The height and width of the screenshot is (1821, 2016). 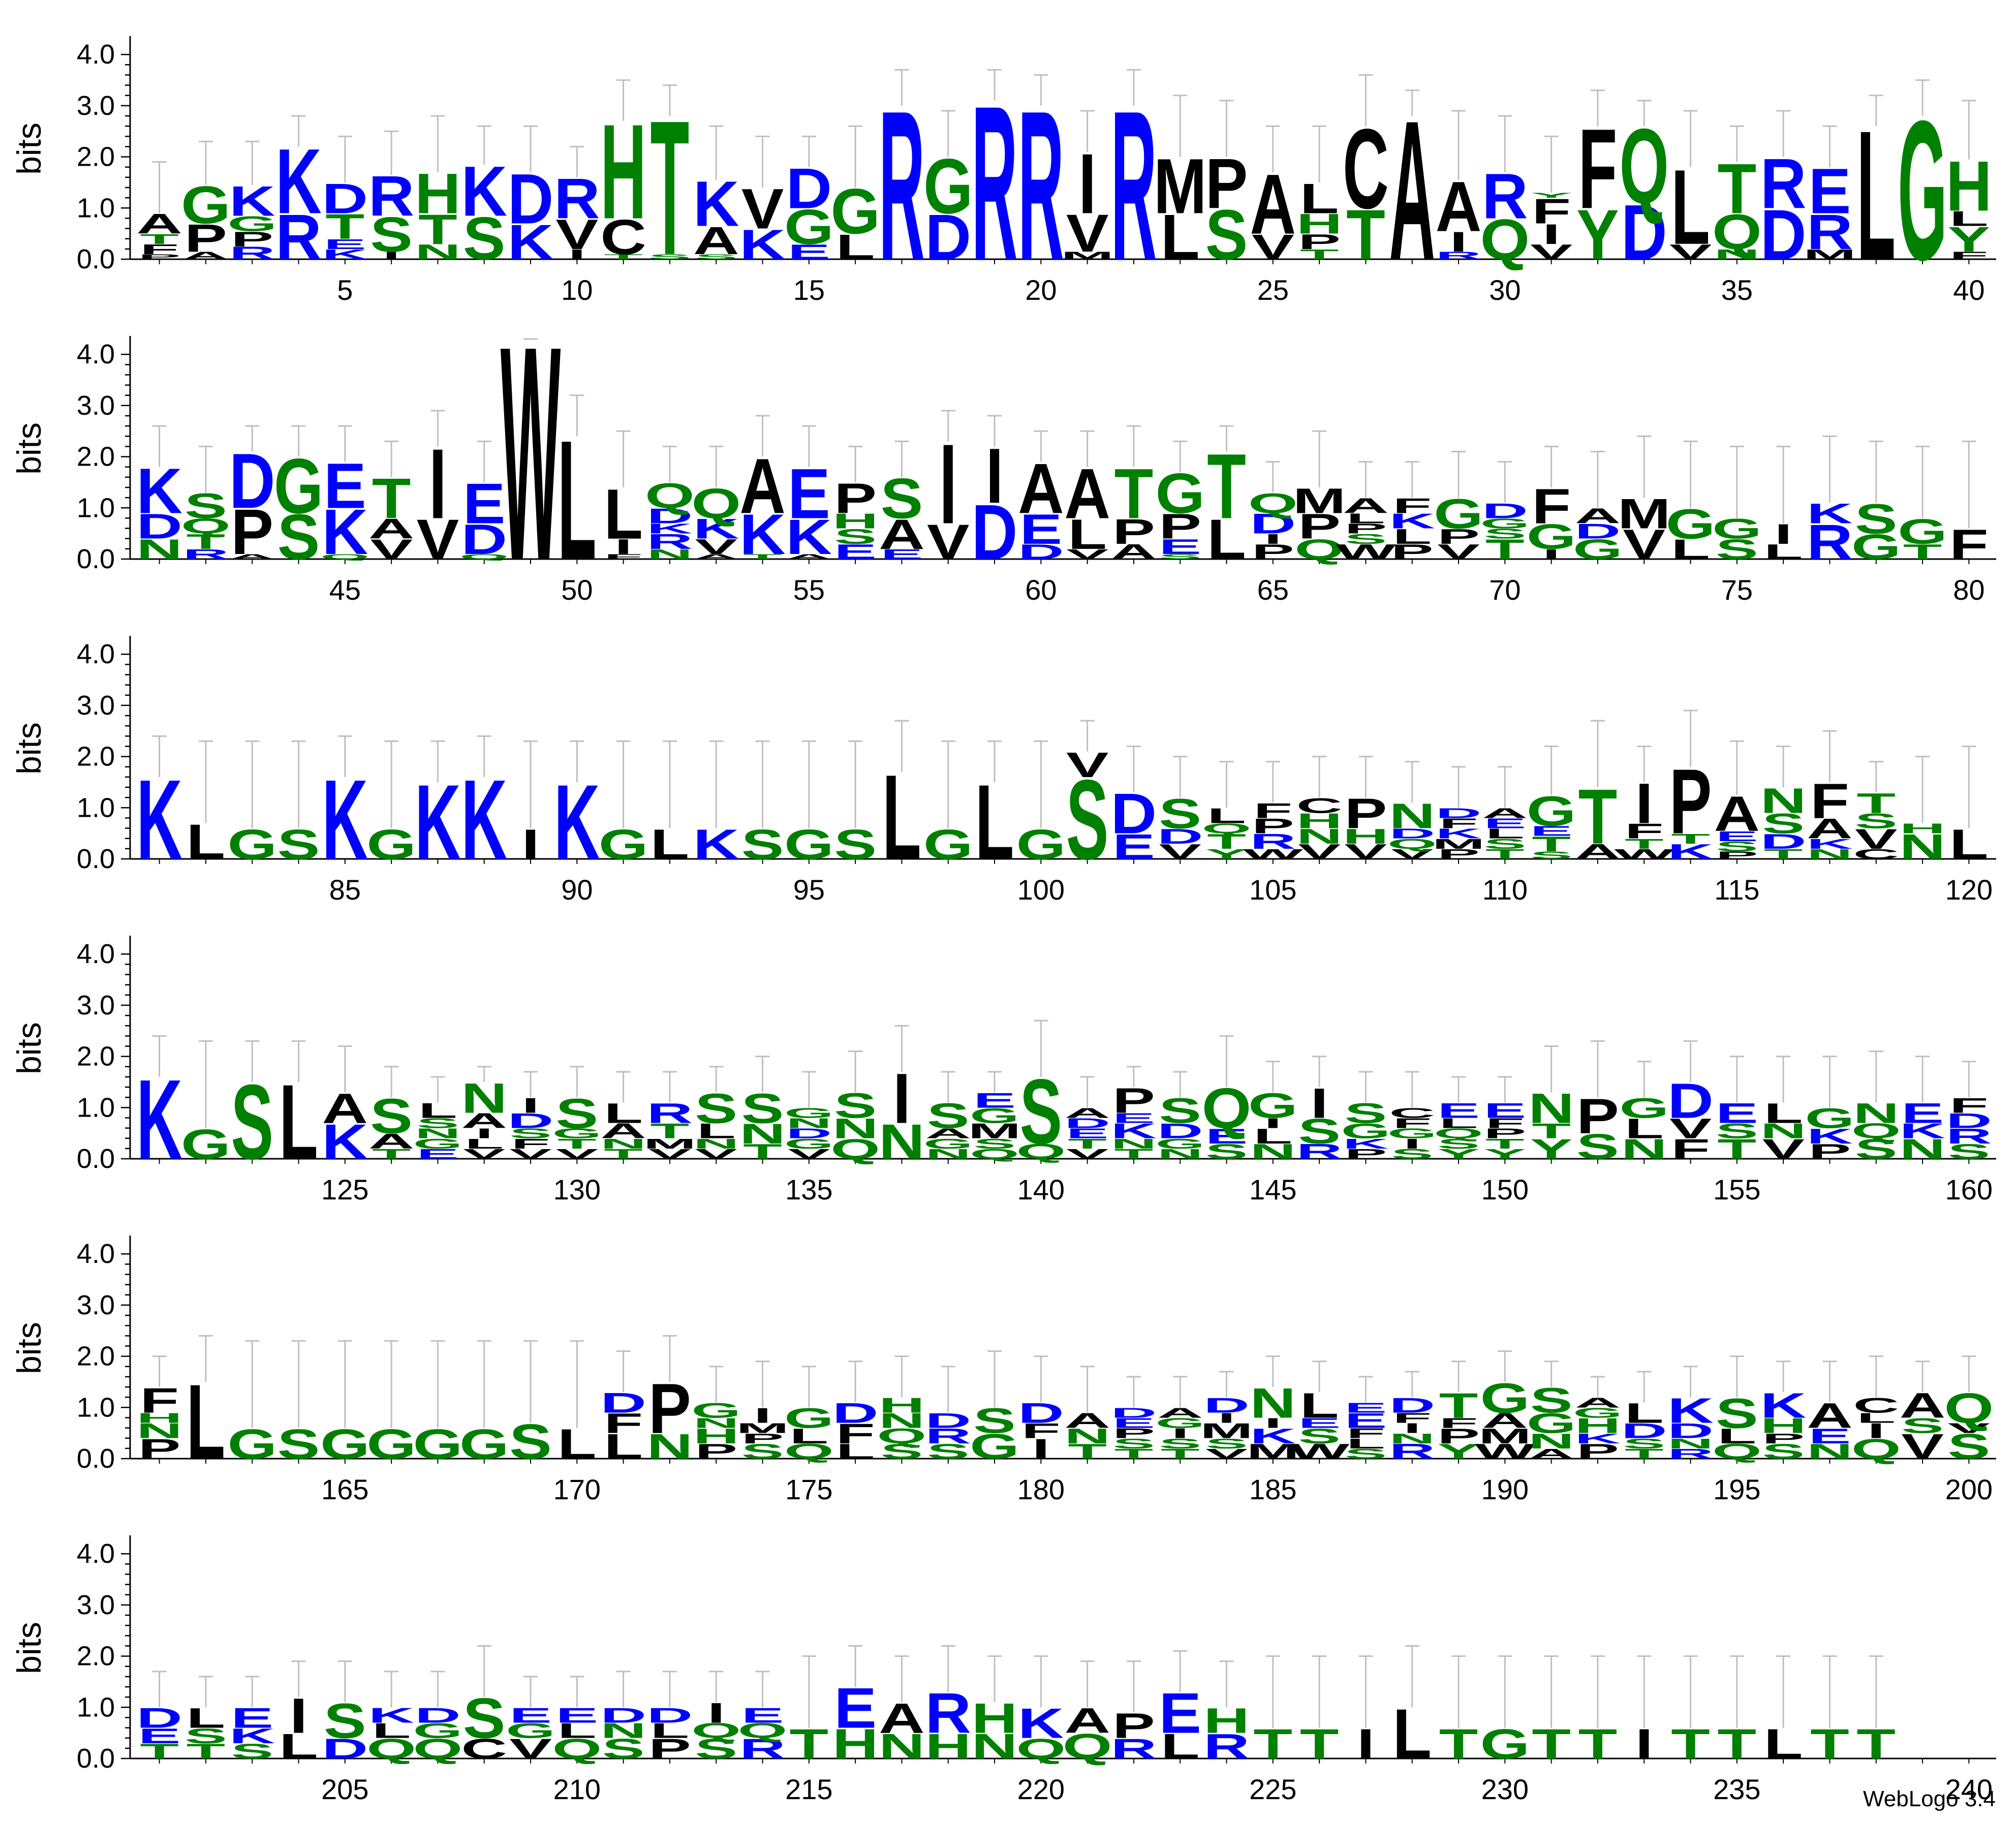 I want to click on logo-column-55: AKE, so click(x=809, y=495).